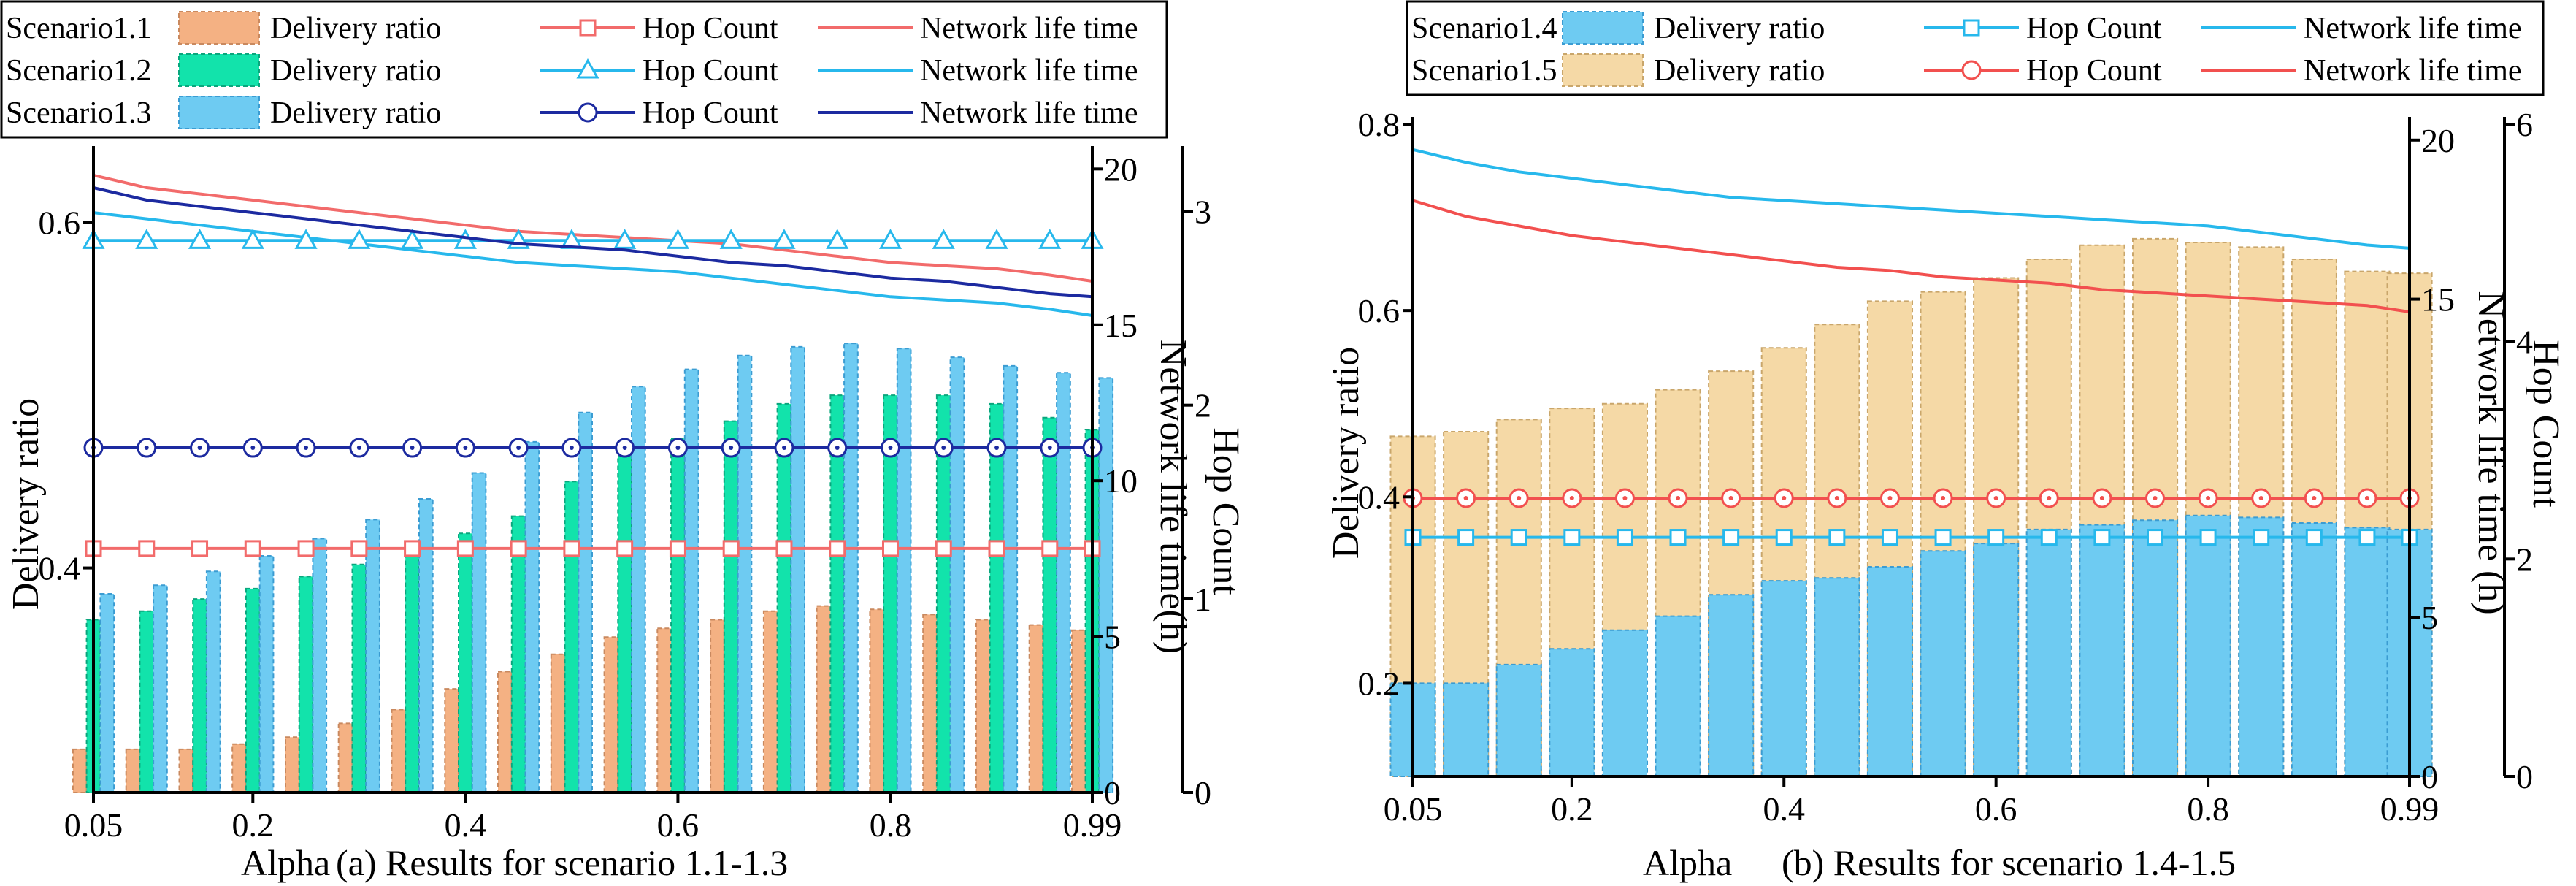 The width and height of the screenshot is (2576, 886). What do you see at coordinates (2546, 424) in the screenshot?
I see `panel-b-hop-axis-title: Hop Count` at bounding box center [2546, 424].